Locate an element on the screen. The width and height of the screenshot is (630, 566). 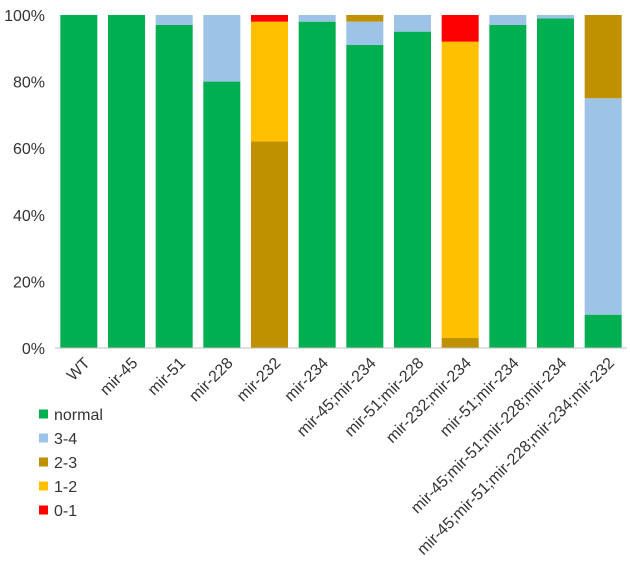
legend-label: normal is located at coordinates (78, 415).